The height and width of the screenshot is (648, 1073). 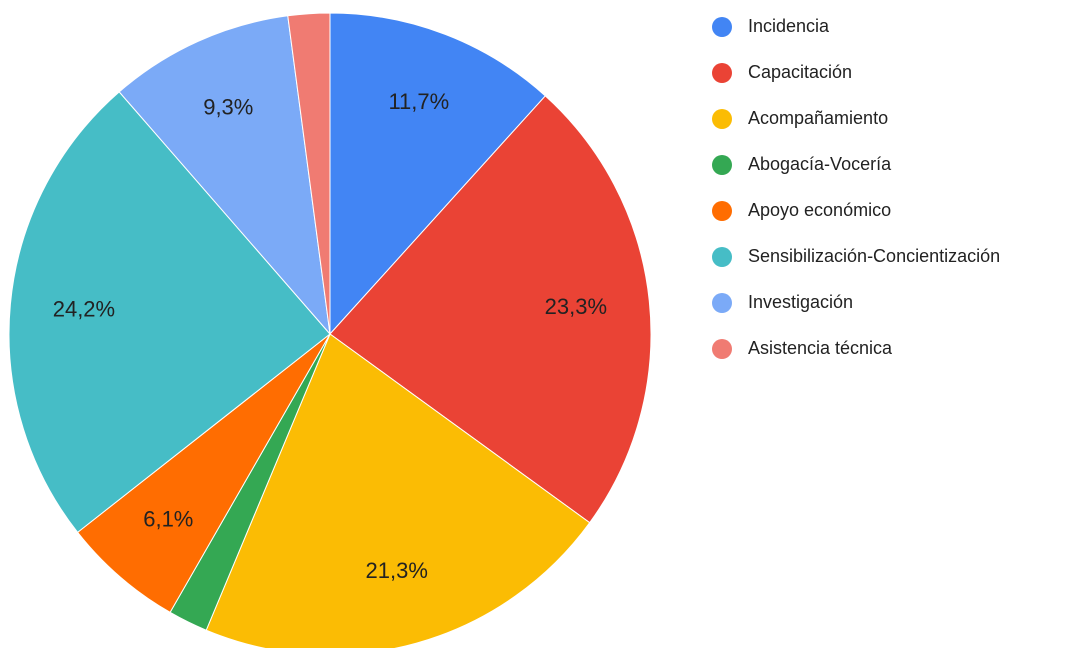 What do you see at coordinates (818, 118) in the screenshot?
I see `legend-label: Acompañamiento` at bounding box center [818, 118].